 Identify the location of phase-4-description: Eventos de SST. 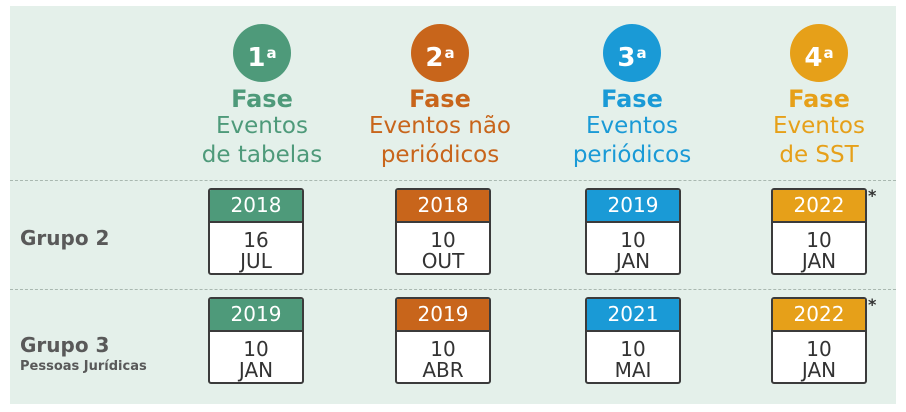
(819, 140).